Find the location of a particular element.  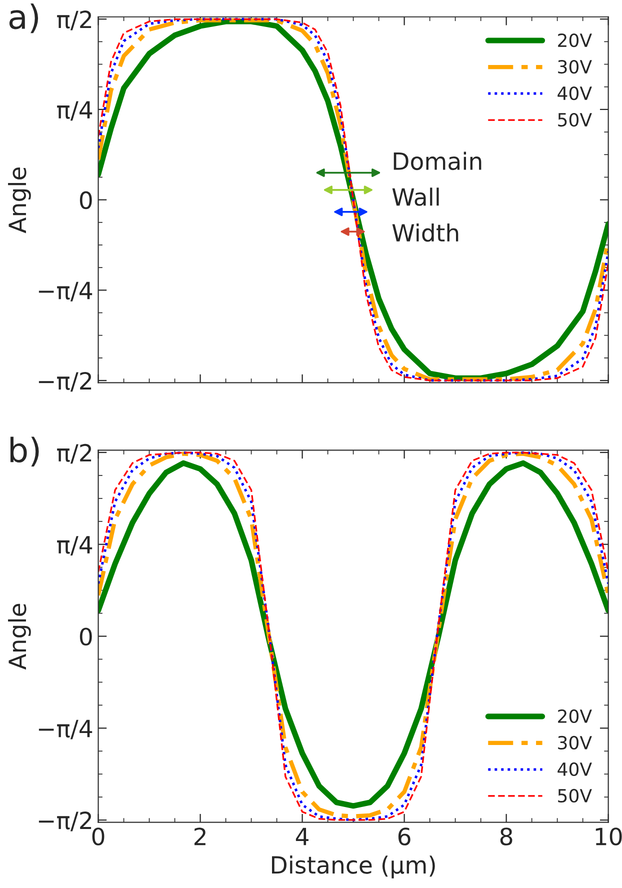

x-tick-label: 8 is located at coordinates (506, 837).